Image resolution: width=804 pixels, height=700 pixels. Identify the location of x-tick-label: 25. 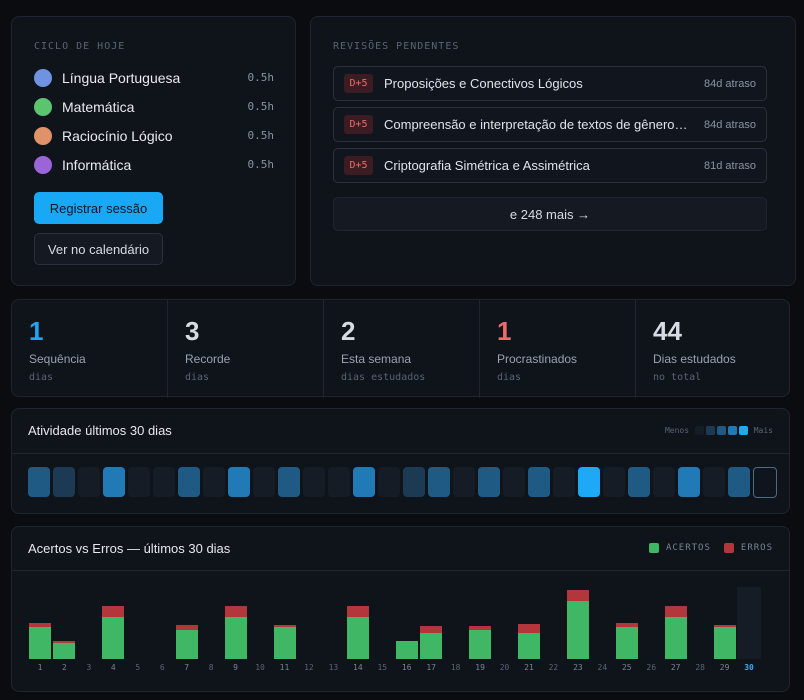
(626, 667).